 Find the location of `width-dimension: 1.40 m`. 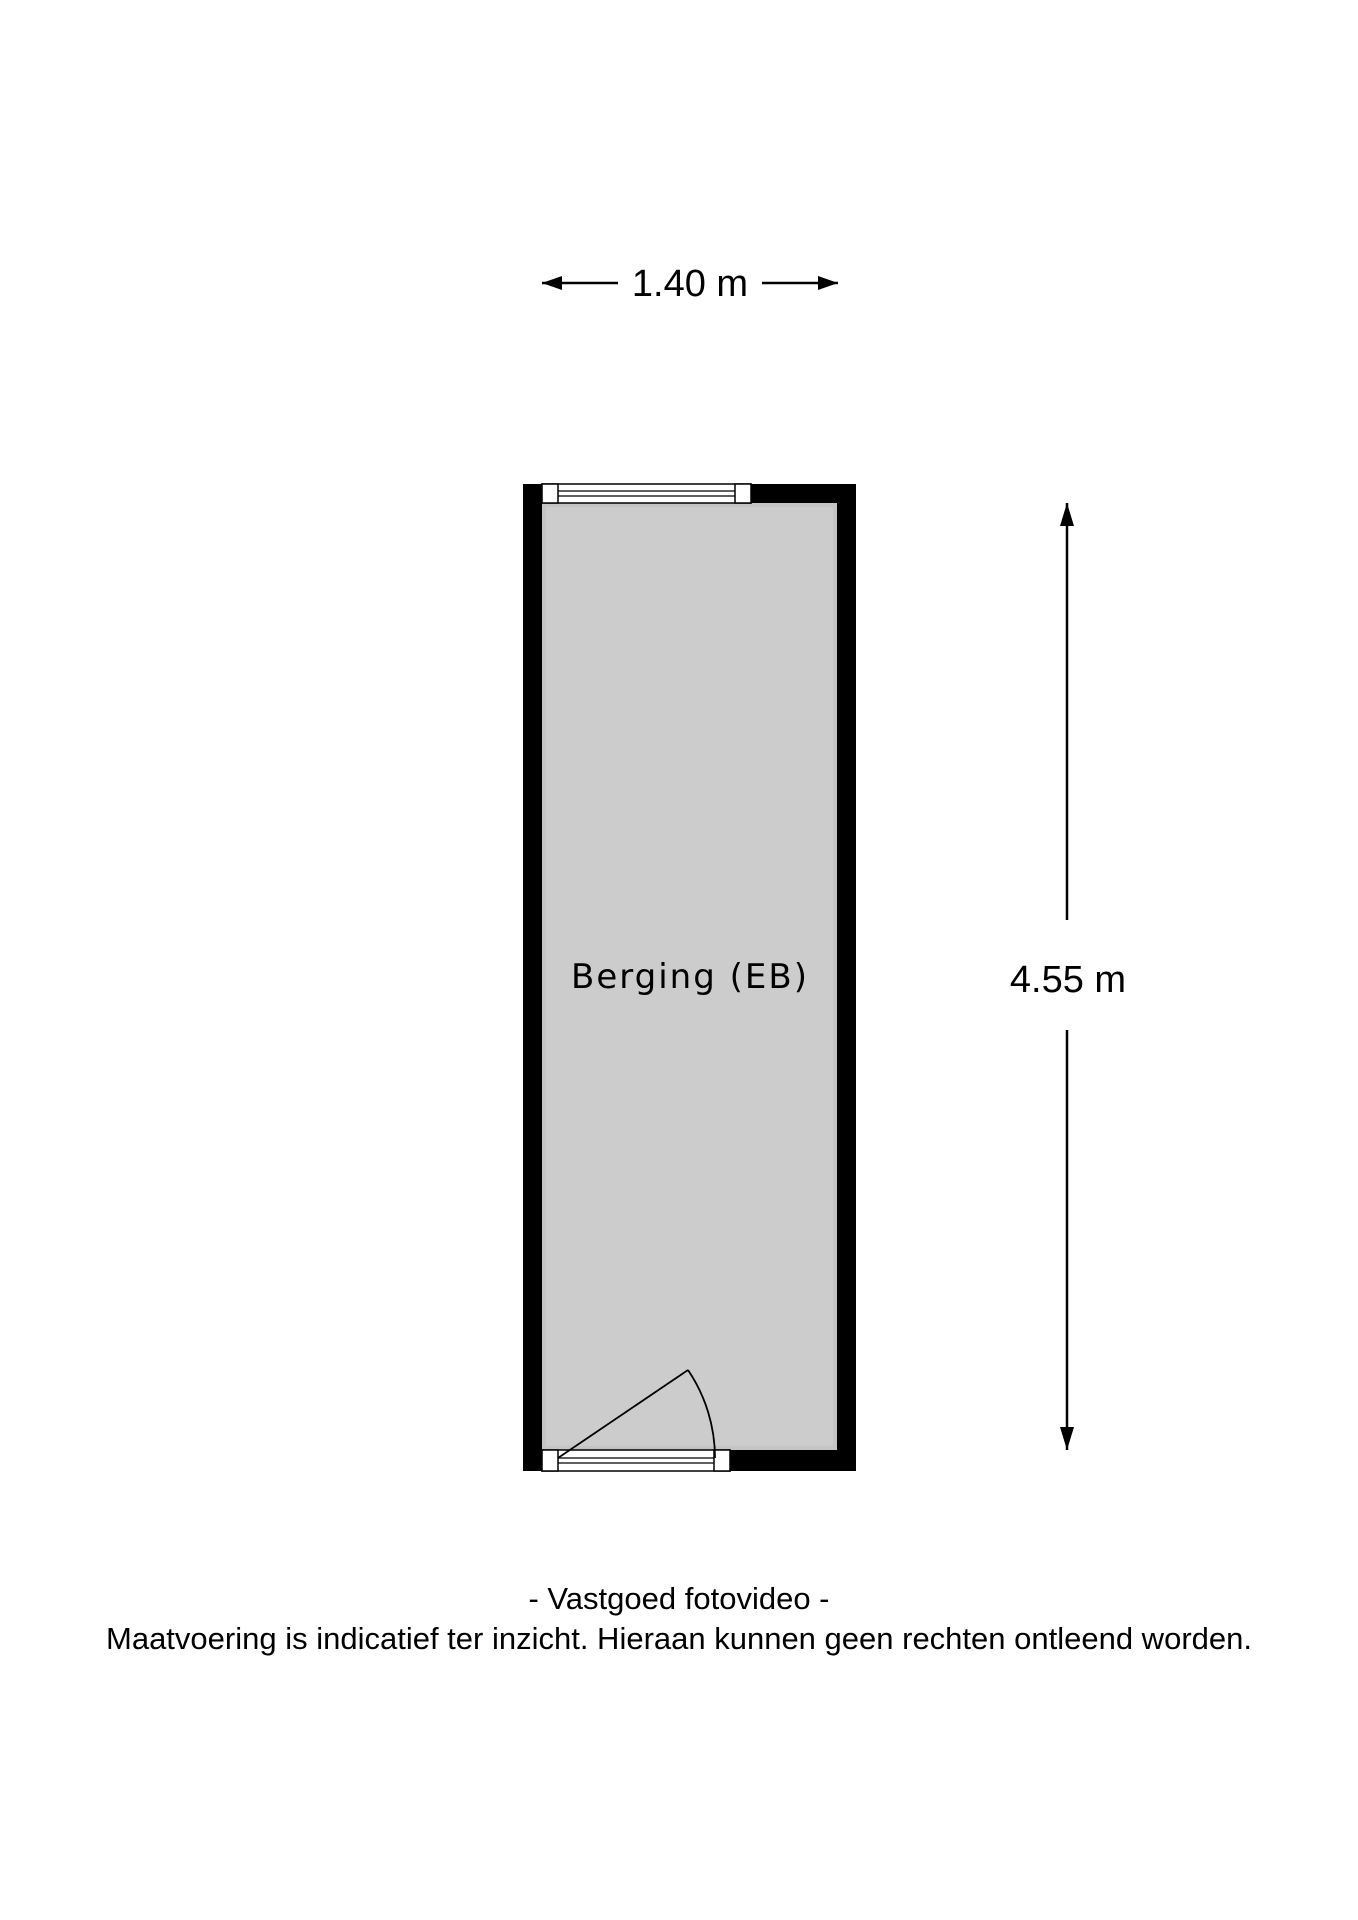

width-dimension: 1.40 m is located at coordinates (690, 284).